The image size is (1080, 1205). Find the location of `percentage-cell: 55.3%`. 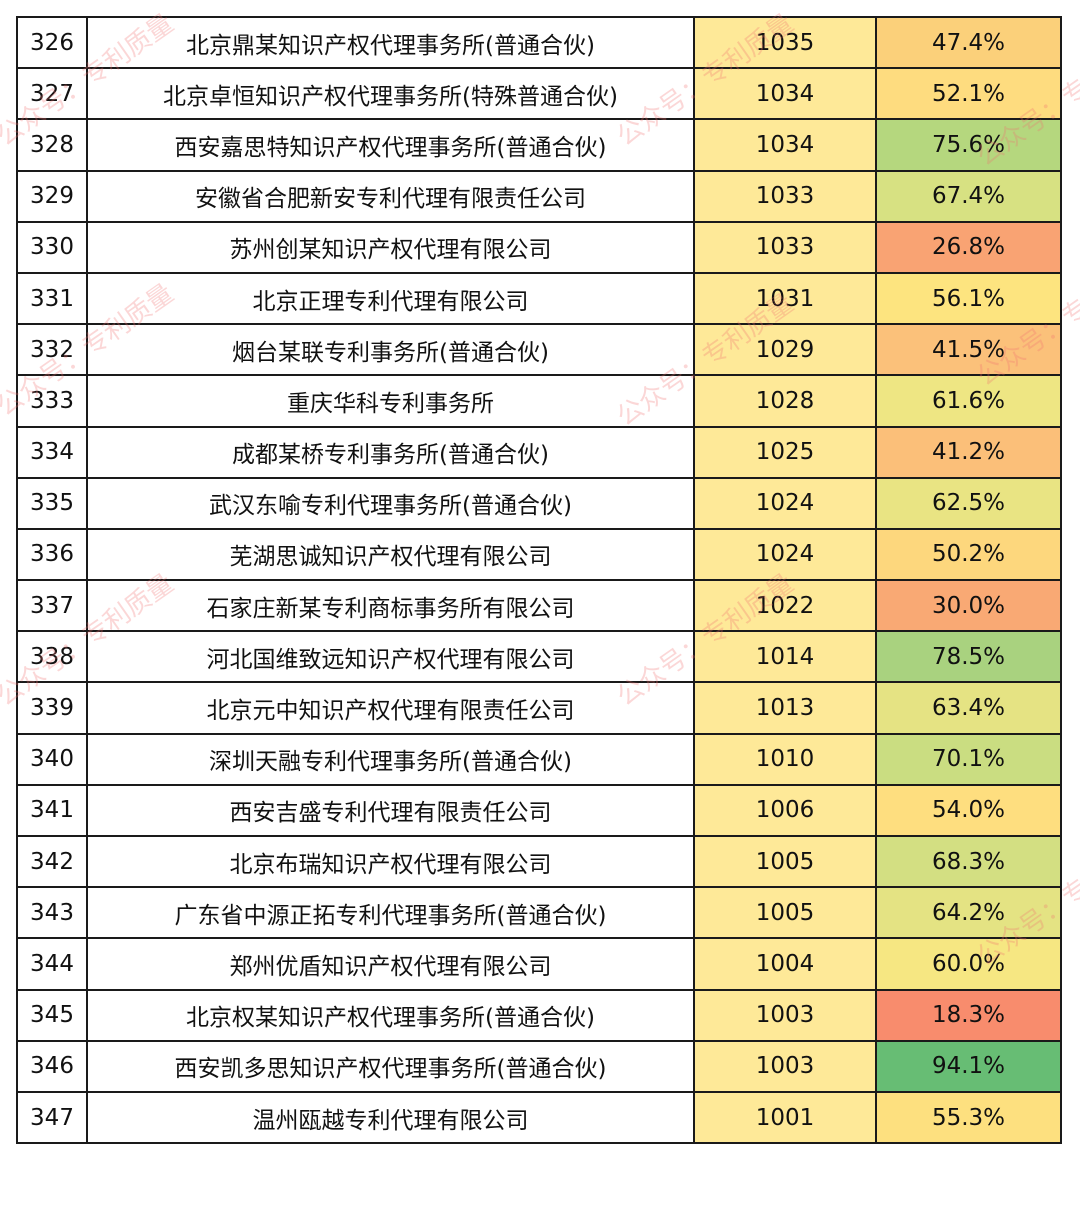

percentage-cell: 55.3% is located at coordinates (968, 1117).